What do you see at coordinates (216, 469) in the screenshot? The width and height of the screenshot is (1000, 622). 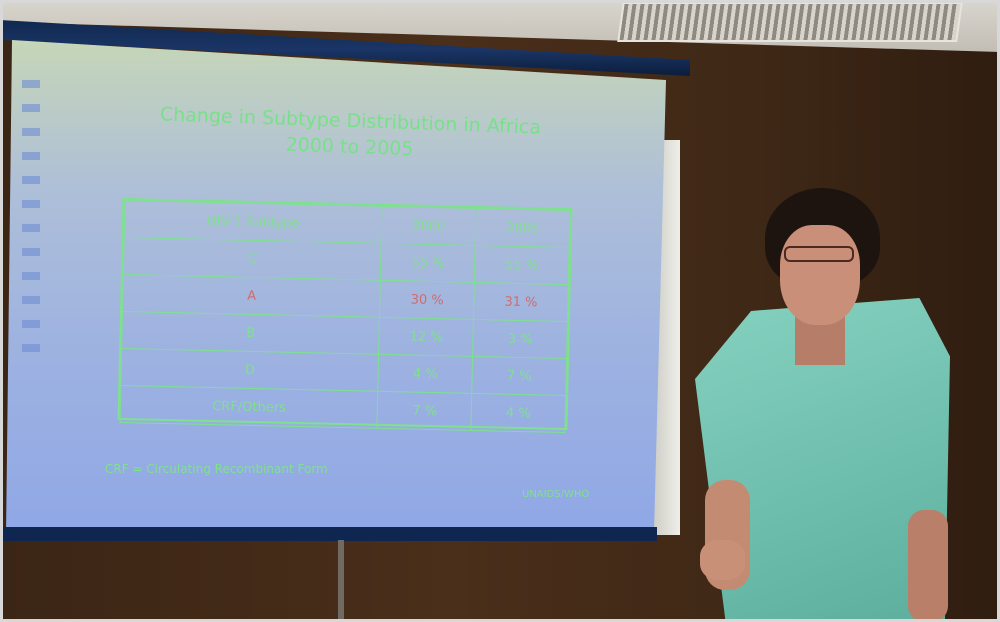 I see `slide-footnote: CRF = Circulating Recombinant Form` at bounding box center [216, 469].